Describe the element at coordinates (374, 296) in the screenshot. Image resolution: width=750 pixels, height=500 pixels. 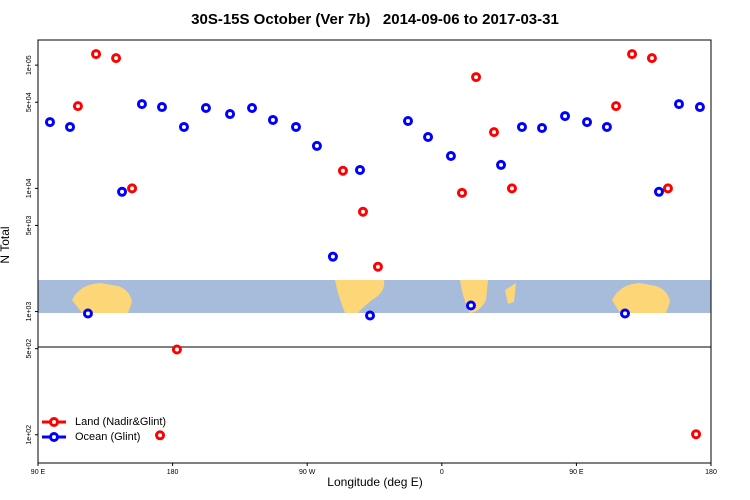
I see `map-strip` at that location.